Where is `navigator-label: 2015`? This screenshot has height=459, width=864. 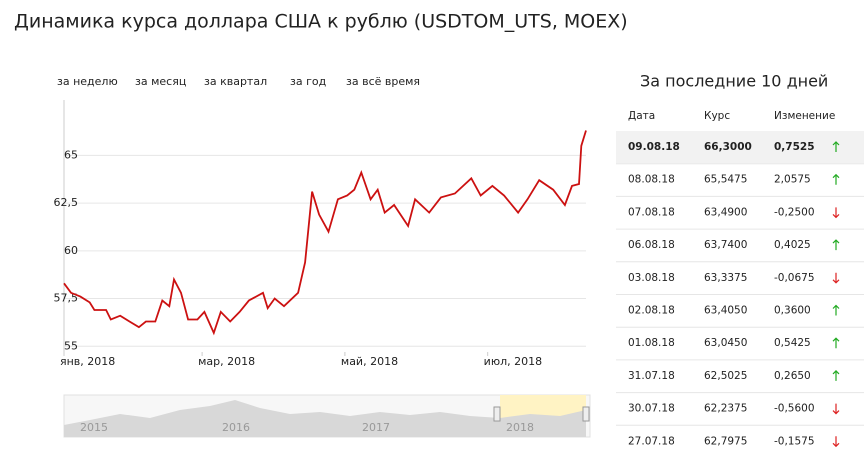 navigator-label: 2015 is located at coordinates (94, 427).